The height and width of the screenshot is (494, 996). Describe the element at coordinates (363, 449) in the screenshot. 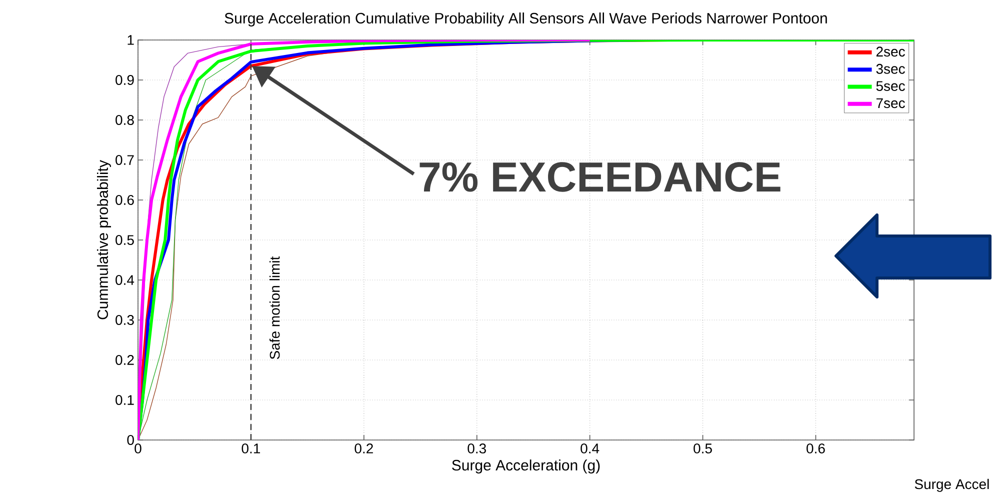

I see `x-tick-label: 0.2` at that location.